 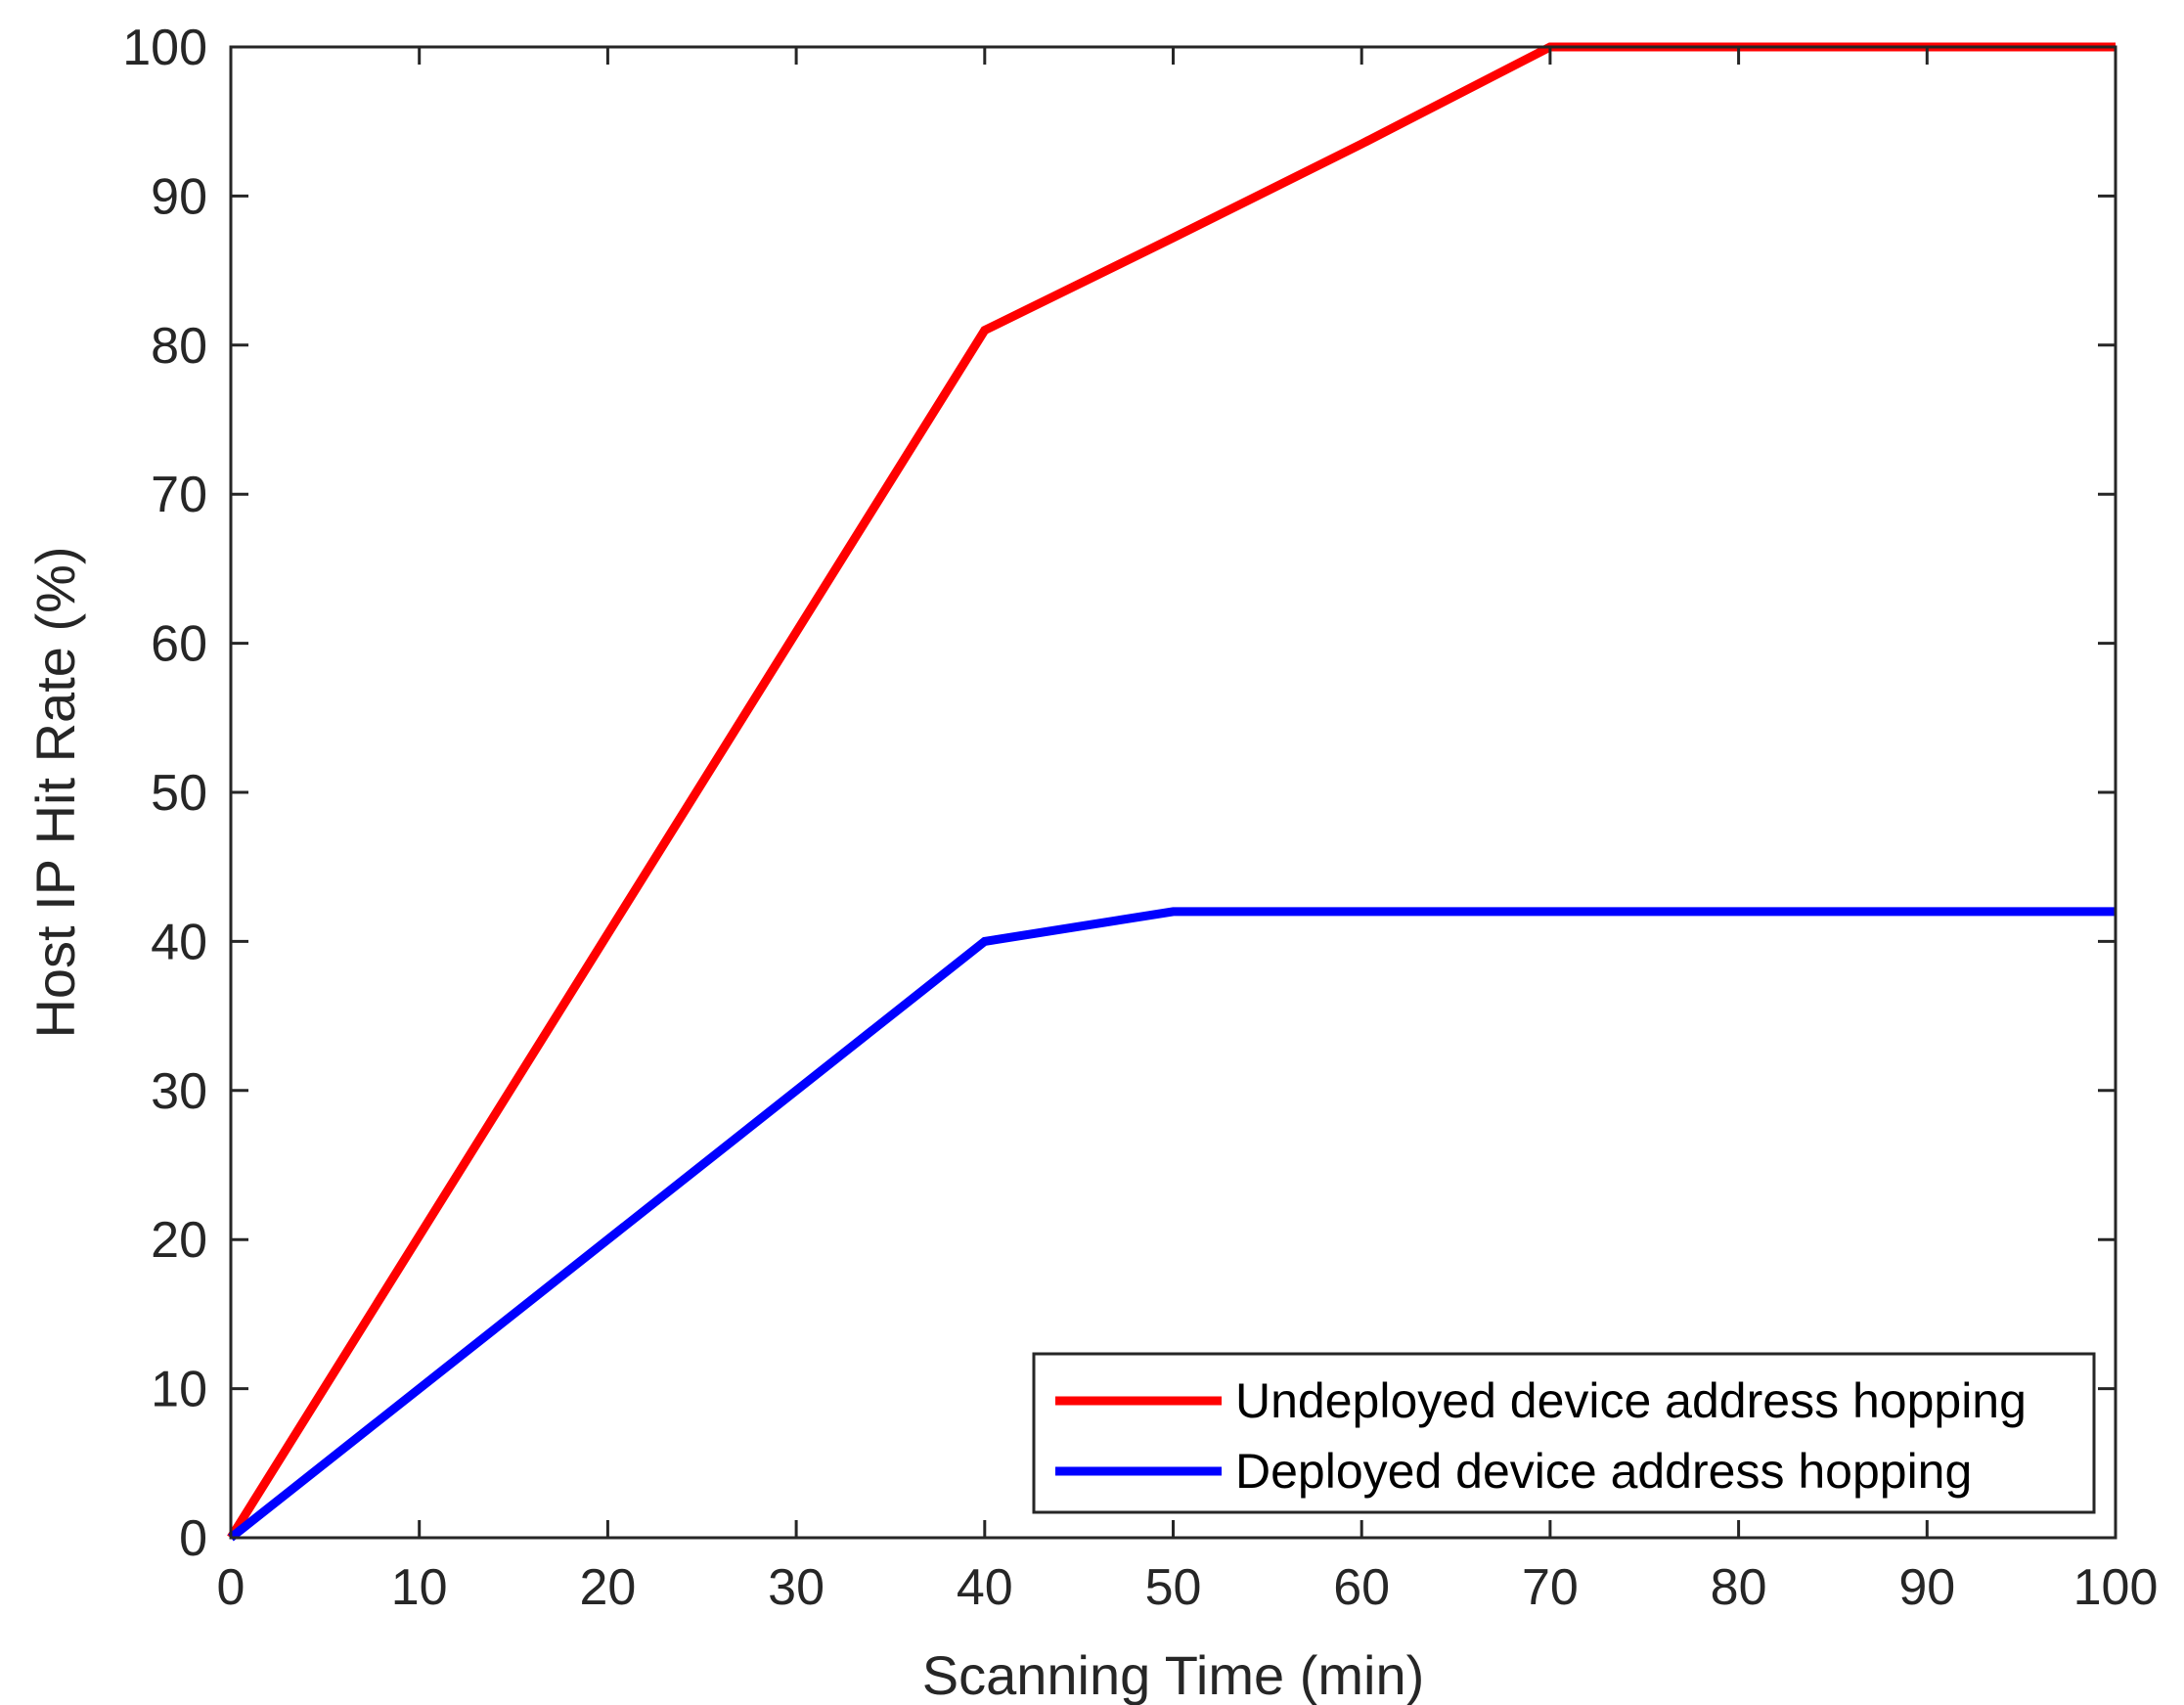 What do you see at coordinates (1739, 1587) in the screenshot?
I see `x-tick-label-8: 80` at bounding box center [1739, 1587].